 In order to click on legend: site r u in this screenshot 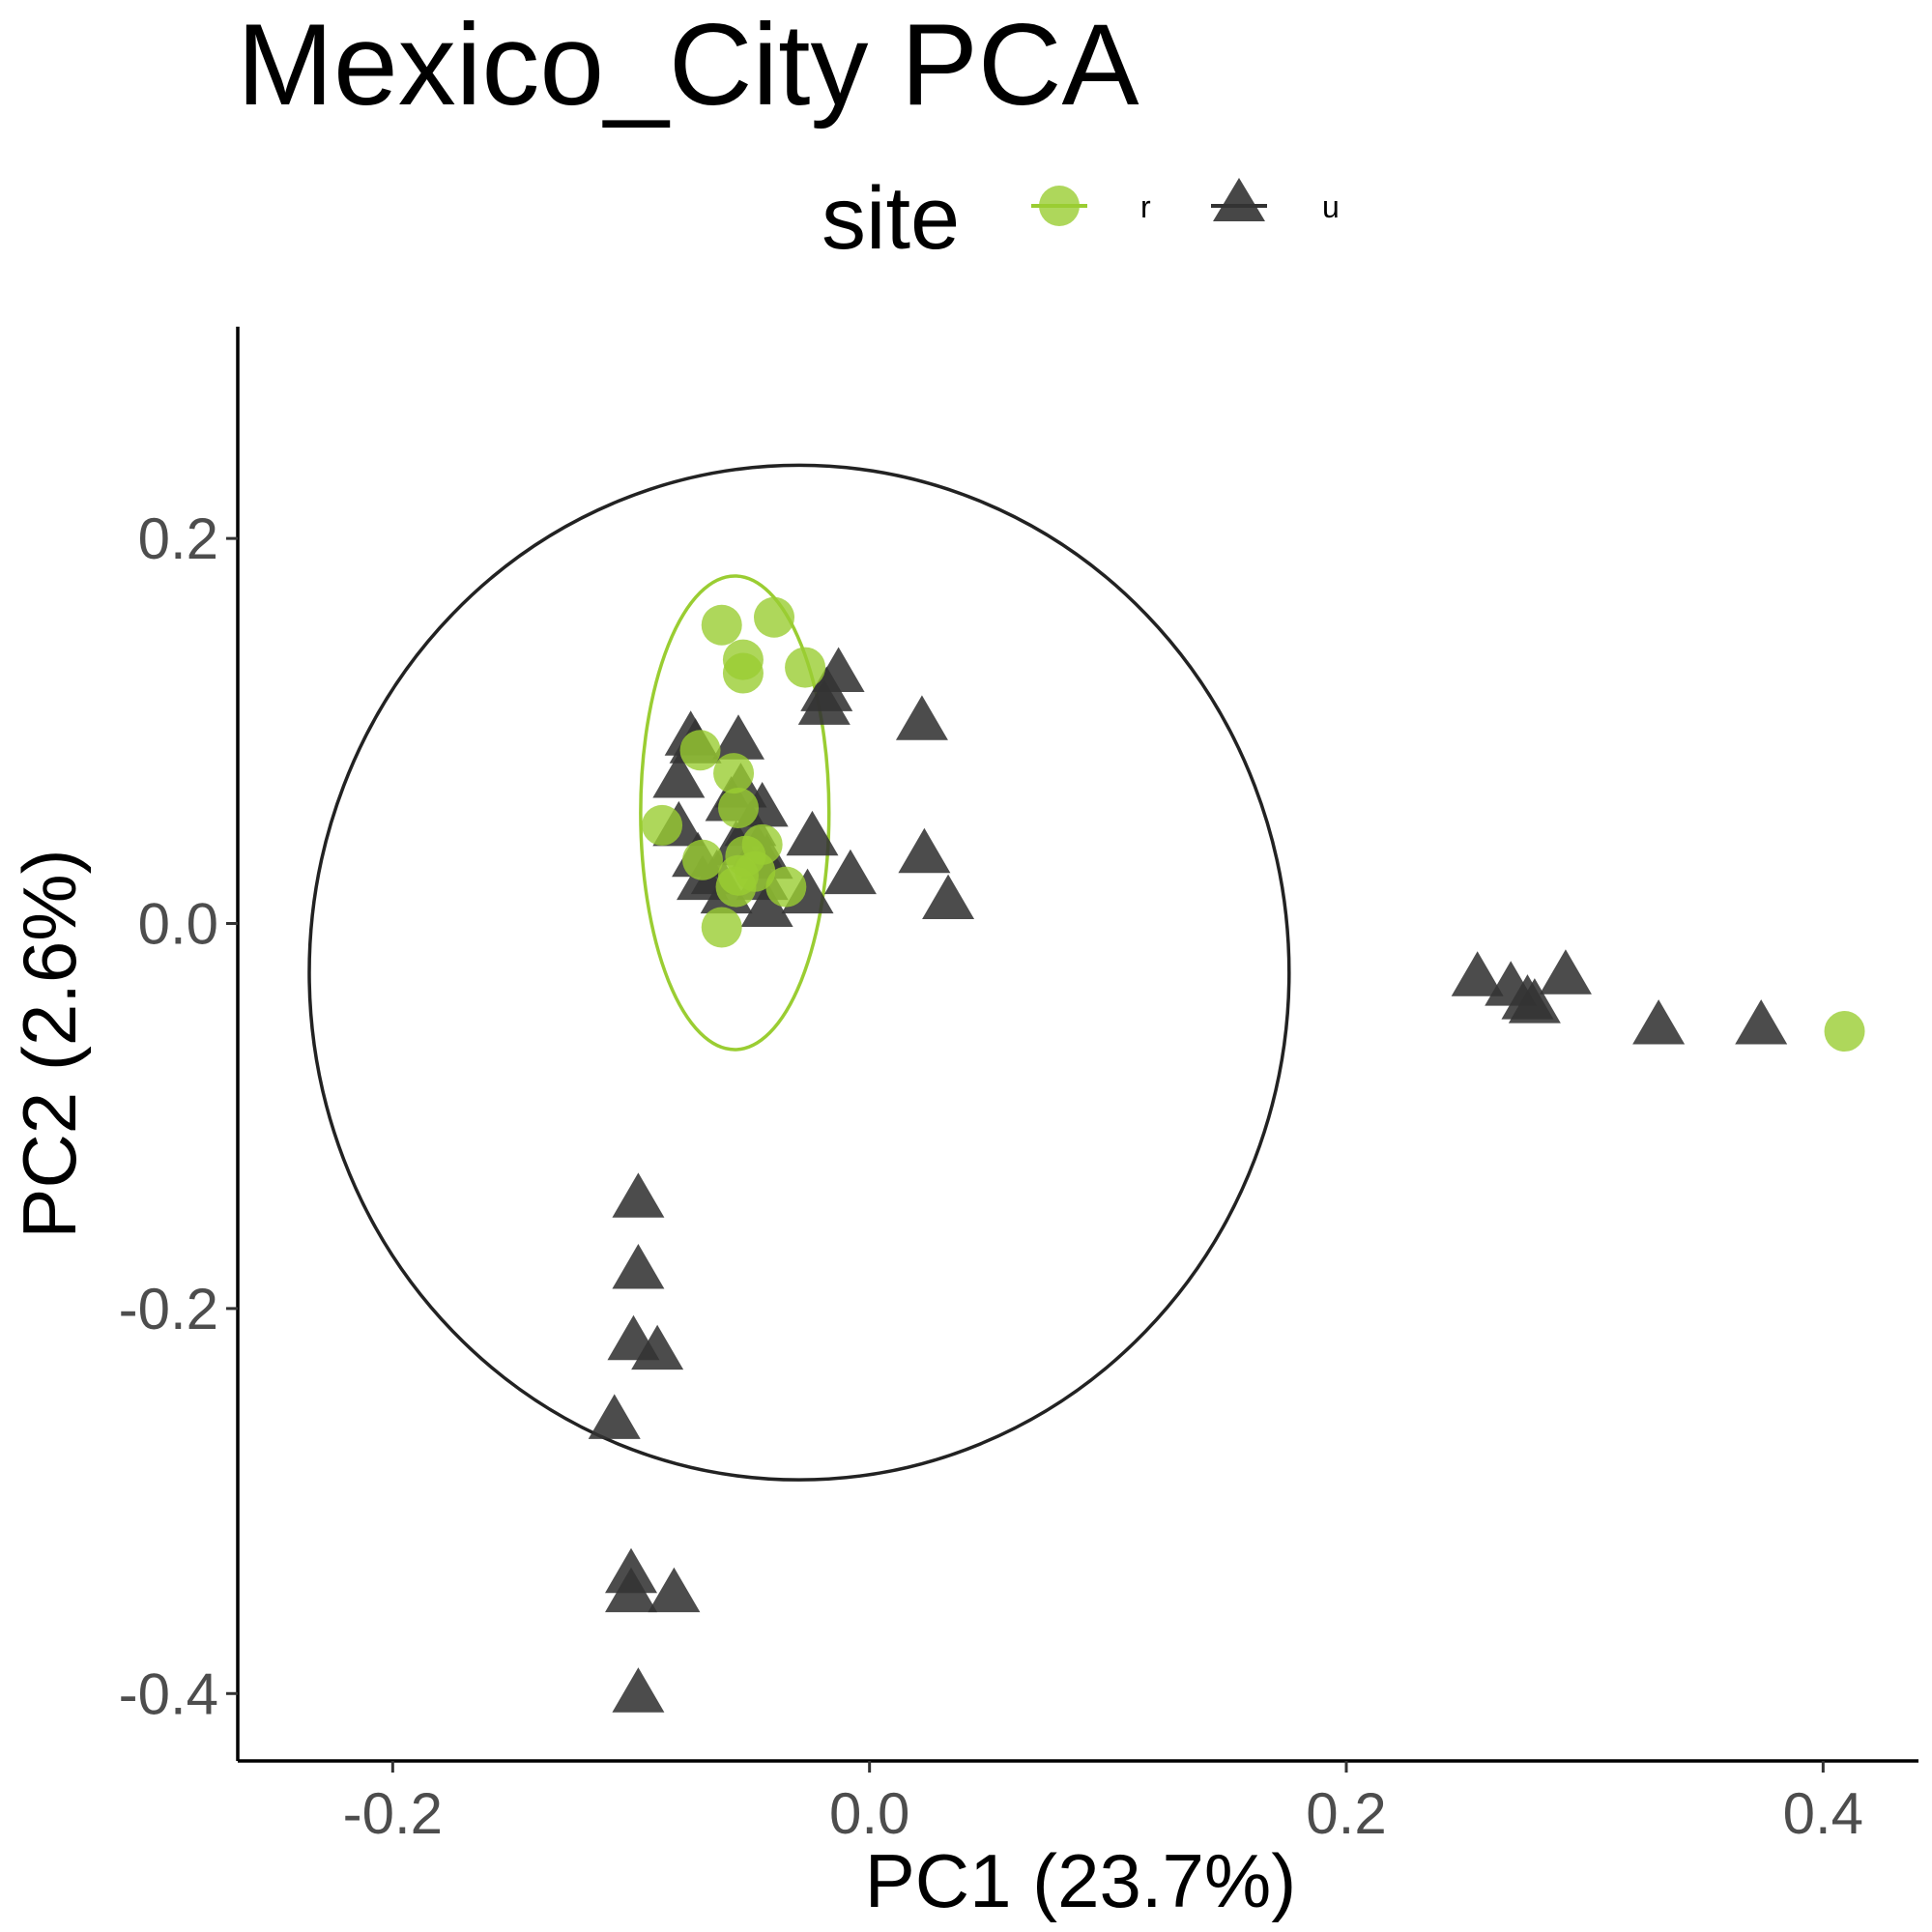, I will do `click(1081, 218)`.